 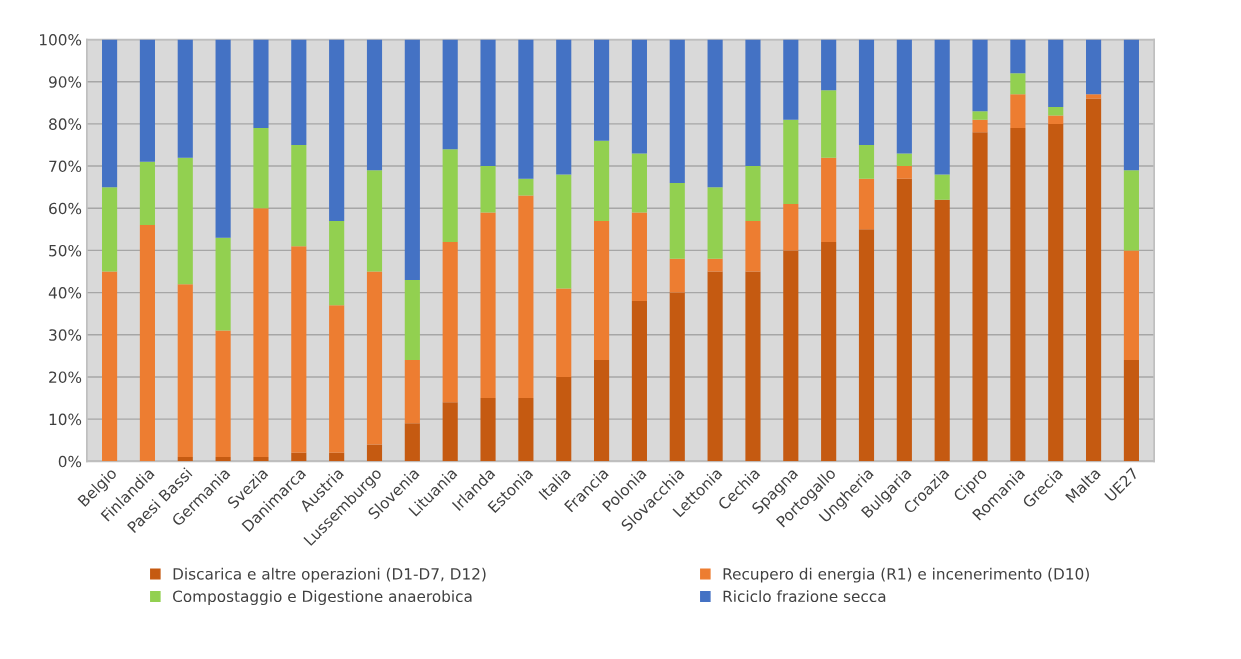 What do you see at coordinates (61, 40) in the screenshot?
I see `y-tick-label: 100%` at bounding box center [61, 40].